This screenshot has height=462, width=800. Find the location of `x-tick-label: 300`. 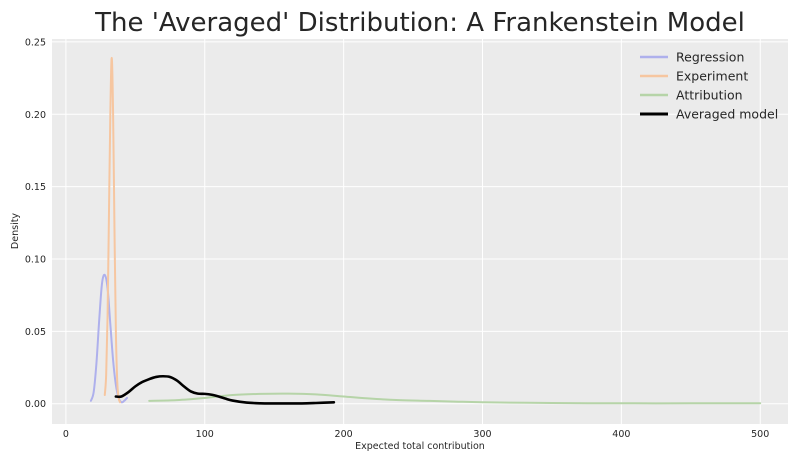

x-tick-label: 300 is located at coordinates (482, 434).